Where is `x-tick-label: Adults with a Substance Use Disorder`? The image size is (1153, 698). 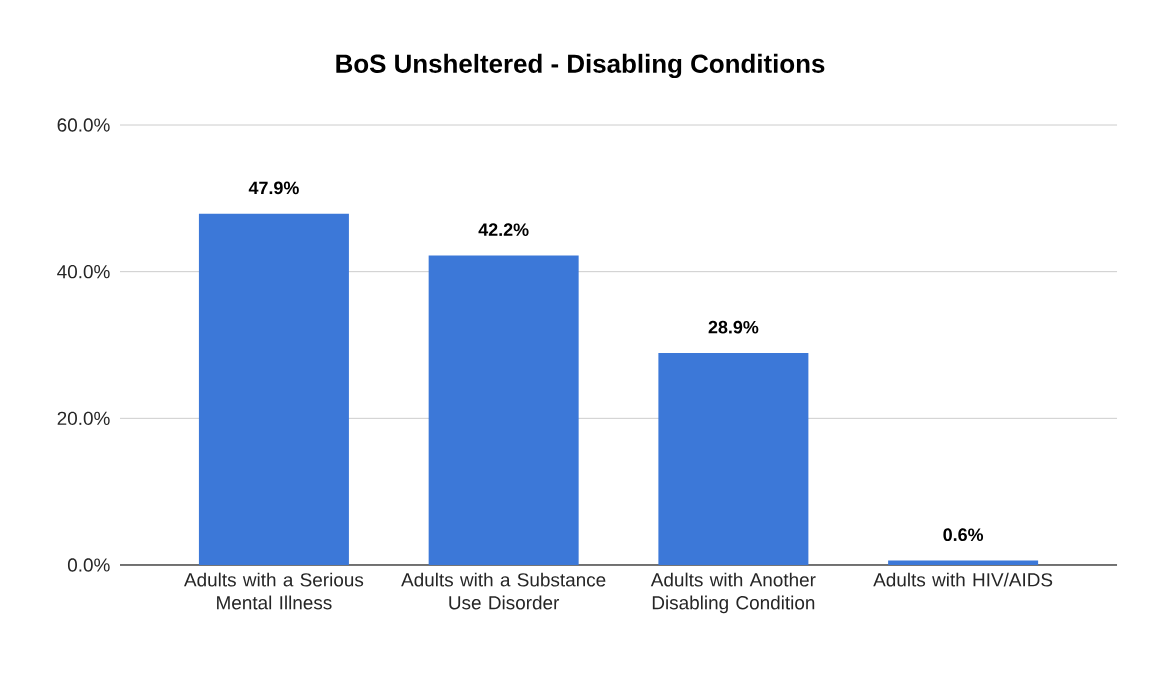
x-tick-label: Adults with a Substance Use Disorder is located at coordinates (503, 591).